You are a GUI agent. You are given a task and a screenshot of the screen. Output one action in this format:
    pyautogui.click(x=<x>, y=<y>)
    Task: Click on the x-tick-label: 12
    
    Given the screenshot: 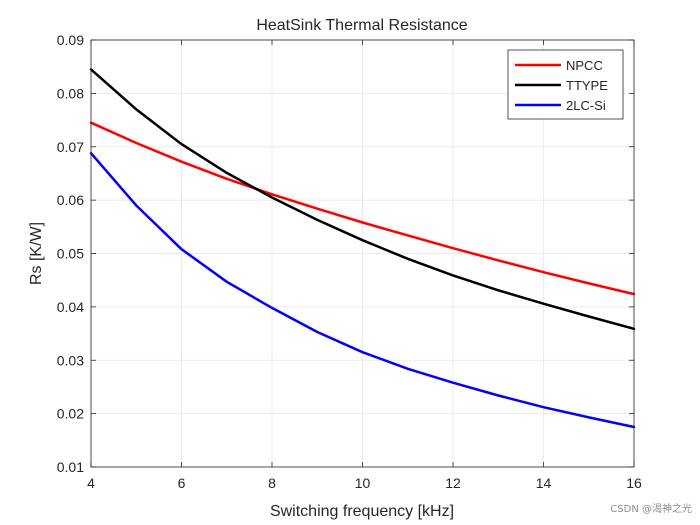 What is the action you would take?
    pyautogui.click(x=453, y=483)
    